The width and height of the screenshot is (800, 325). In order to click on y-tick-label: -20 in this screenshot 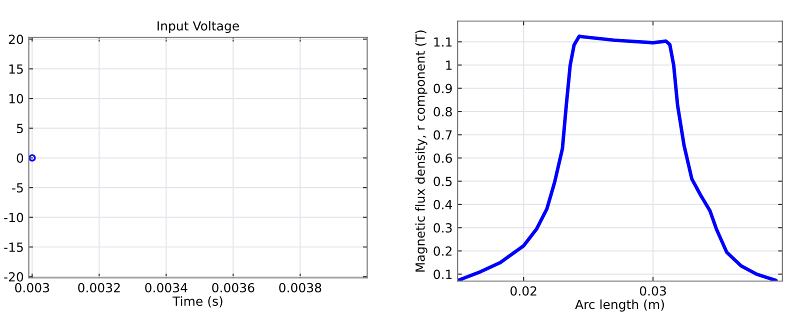, I will do `click(14, 277)`.